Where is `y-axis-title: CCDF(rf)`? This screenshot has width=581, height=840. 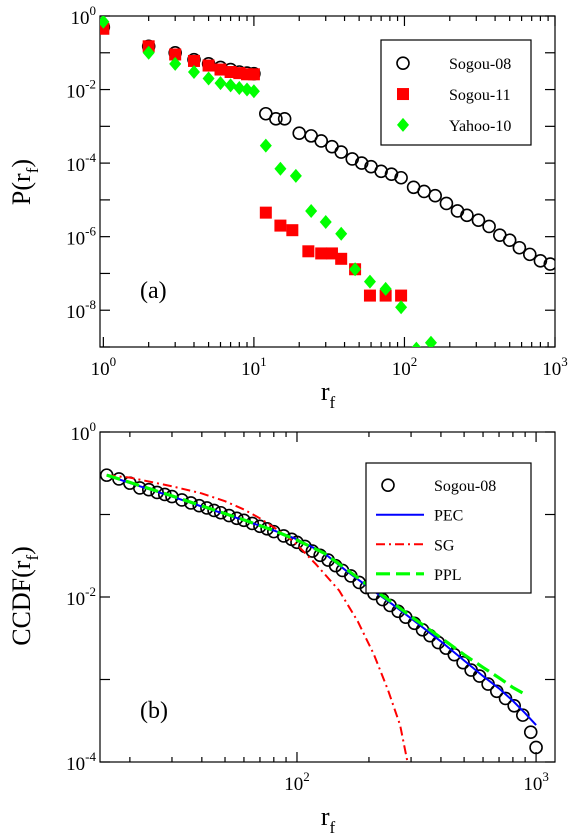
y-axis-title: CCDF(rf) is located at coordinates (24, 596).